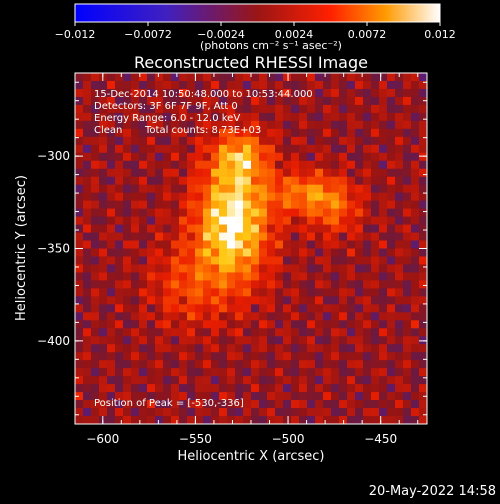 This screenshot has height=504, width=500. What do you see at coordinates (202, 130) in the screenshot?
I see `annotation-total-counts: Total counts: 8.73E+03` at bounding box center [202, 130].